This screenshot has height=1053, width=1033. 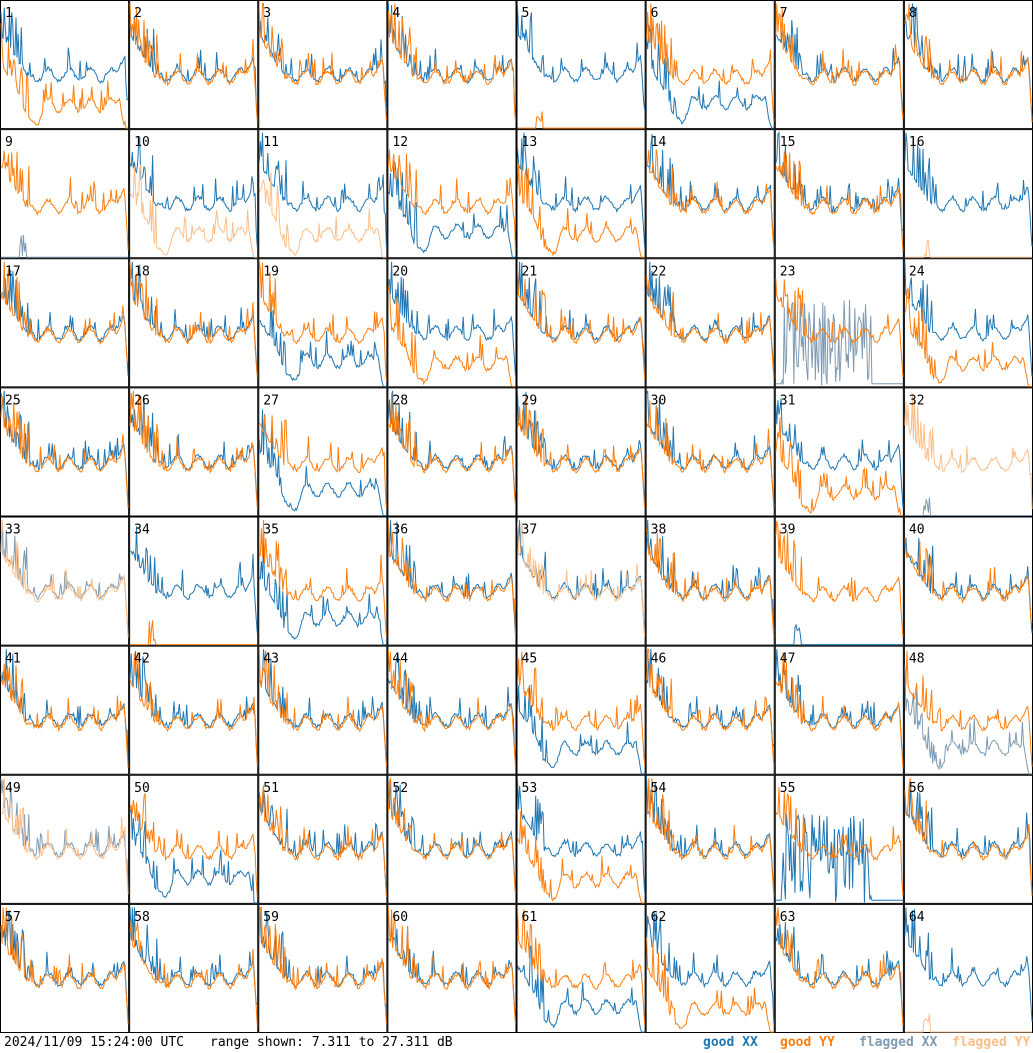 I want to click on panel-label: 32, so click(x=917, y=400).